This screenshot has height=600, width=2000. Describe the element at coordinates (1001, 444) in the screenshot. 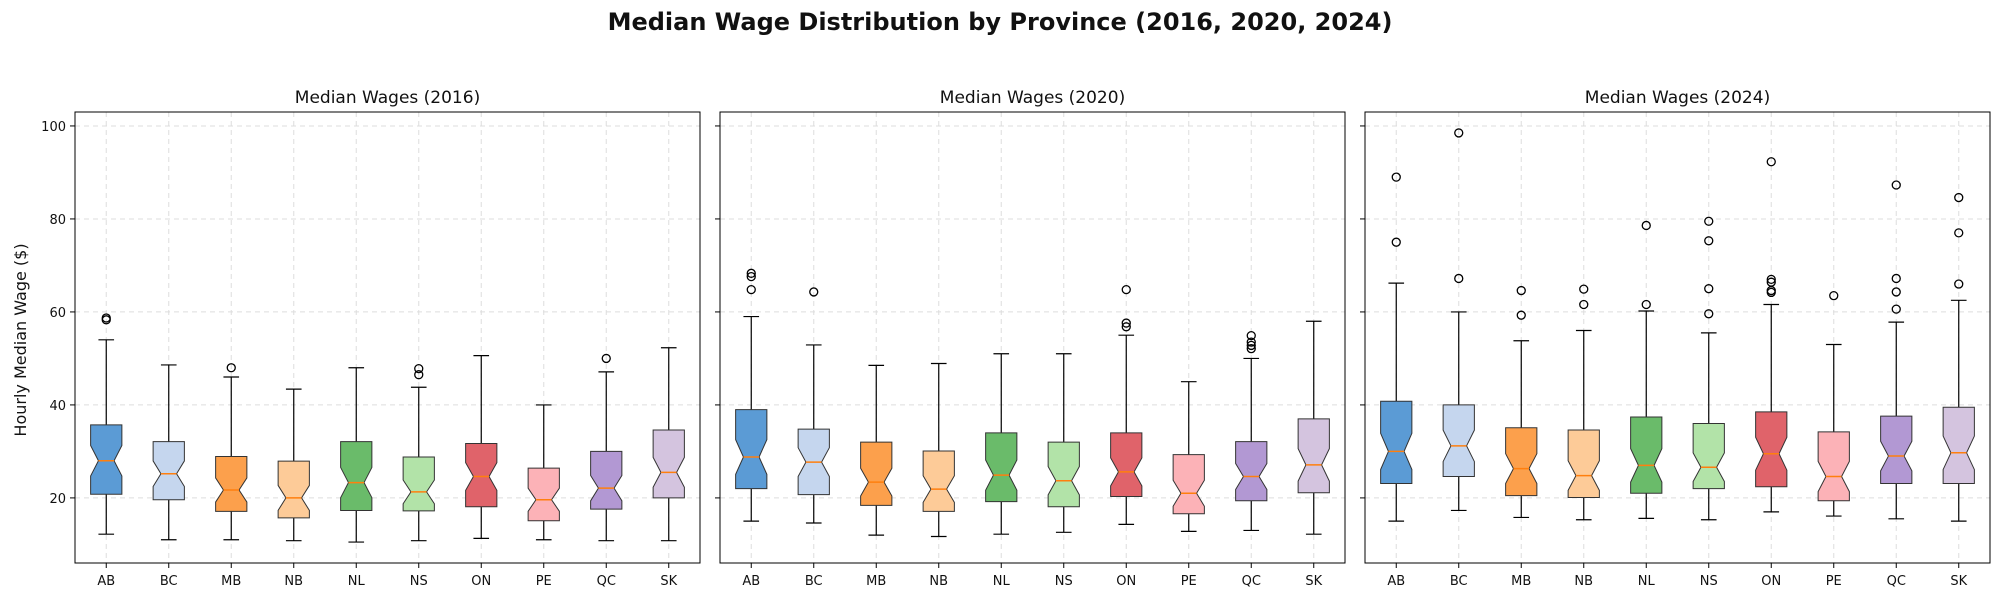

I see `box-NL` at that location.